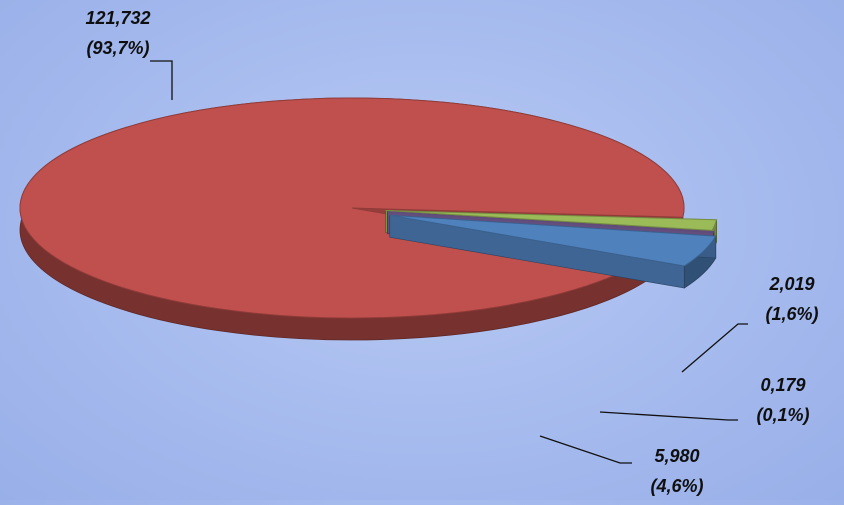 The width and height of the screenshot is (844, 505). What do you see at coordinates (117, 18) in the screenshot?
I see `slice-value-label-1: 121,732` at bounding box center [117, 18].